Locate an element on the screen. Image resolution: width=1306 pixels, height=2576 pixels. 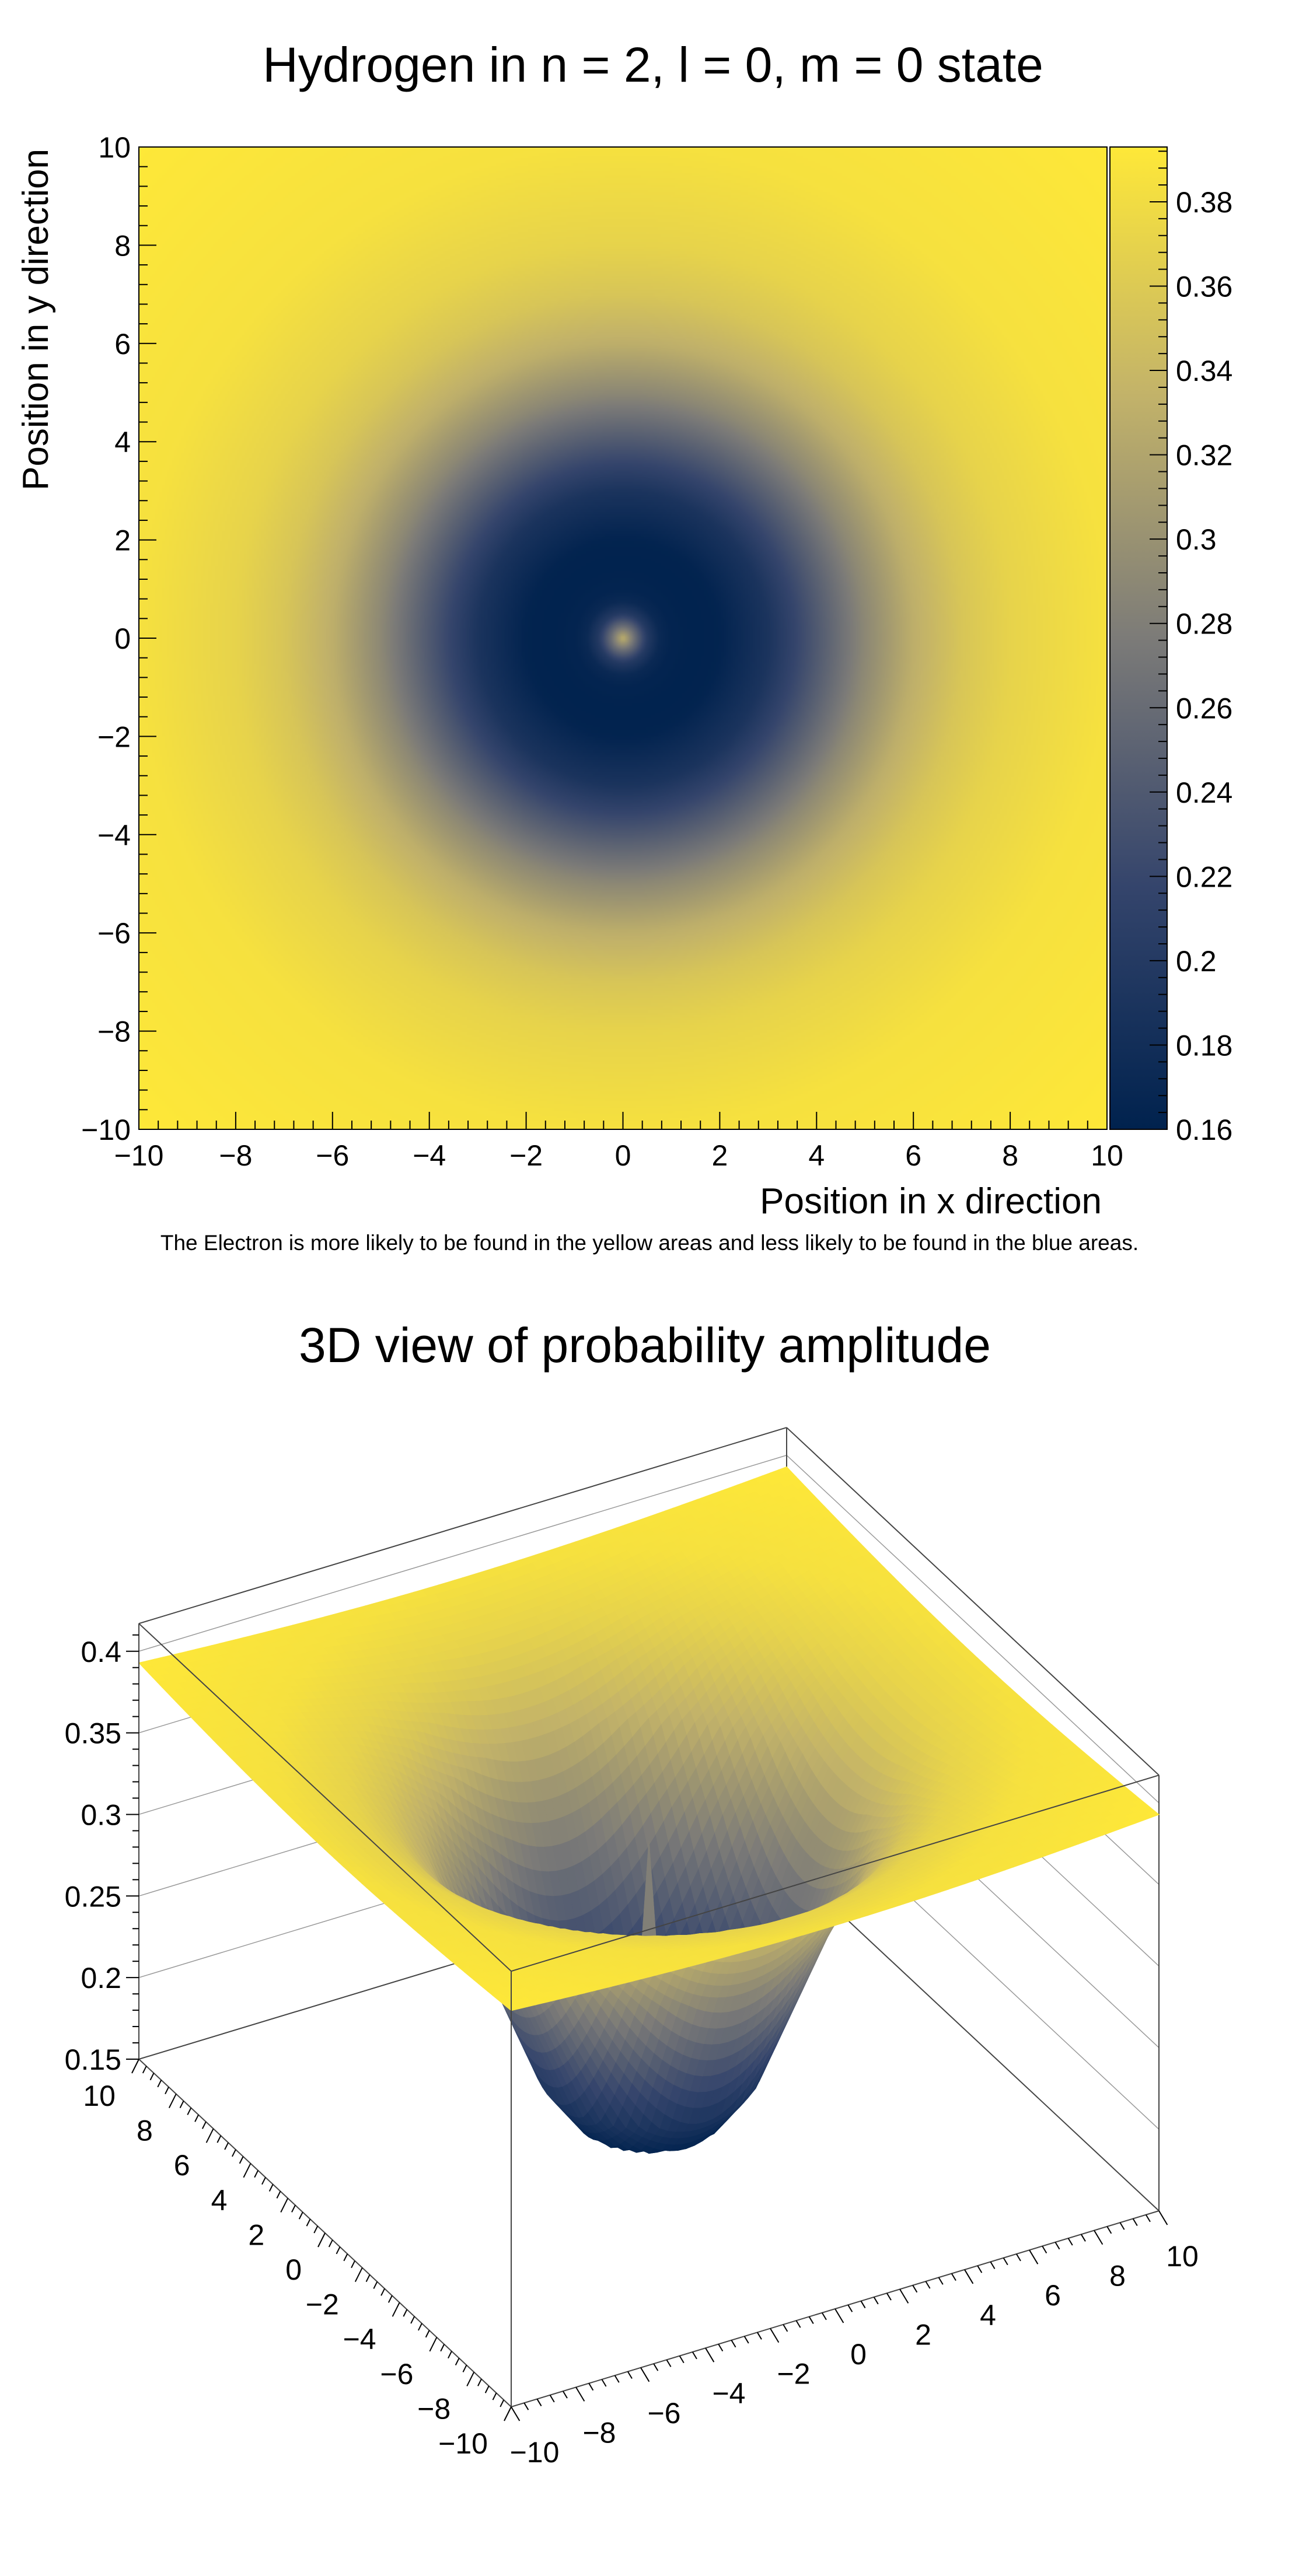
y-tick-label: 6 is located at coordinates (122, 344).